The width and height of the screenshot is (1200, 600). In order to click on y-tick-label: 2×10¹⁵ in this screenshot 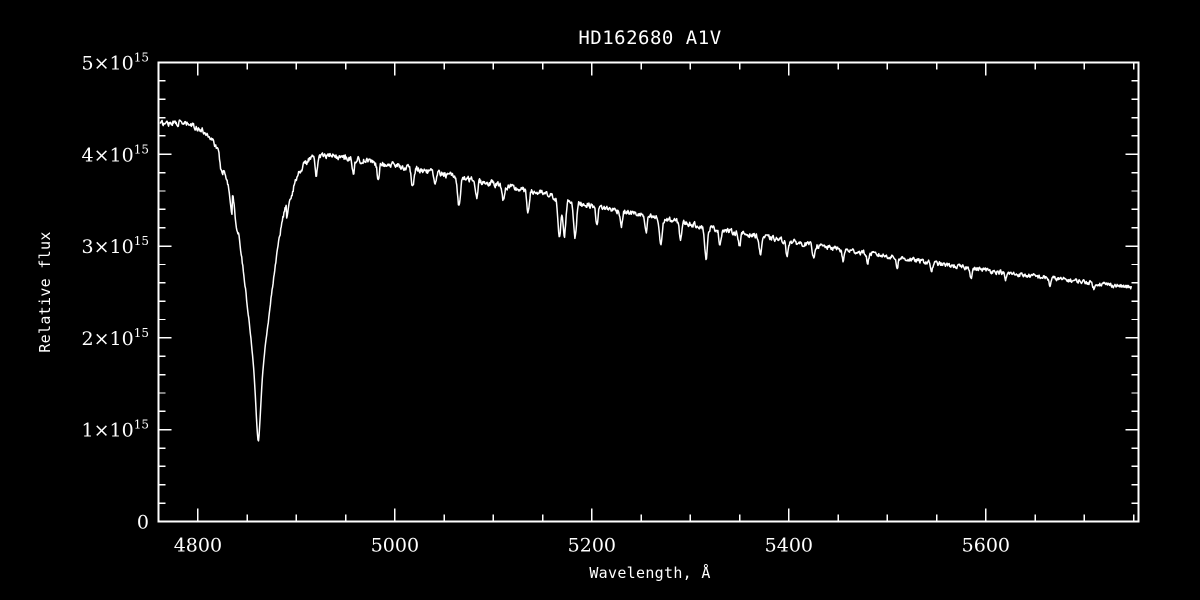, I will do `click(115, 338)`.